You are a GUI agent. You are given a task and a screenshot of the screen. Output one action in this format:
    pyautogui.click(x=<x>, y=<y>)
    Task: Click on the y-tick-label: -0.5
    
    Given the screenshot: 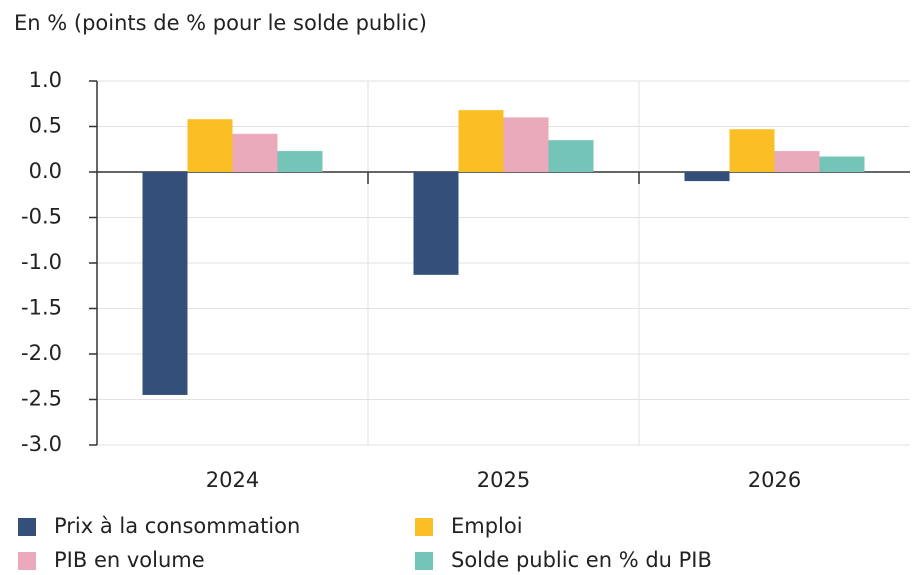 What is the action you would take?
    pyautogui.click(x=41, y=217)
    